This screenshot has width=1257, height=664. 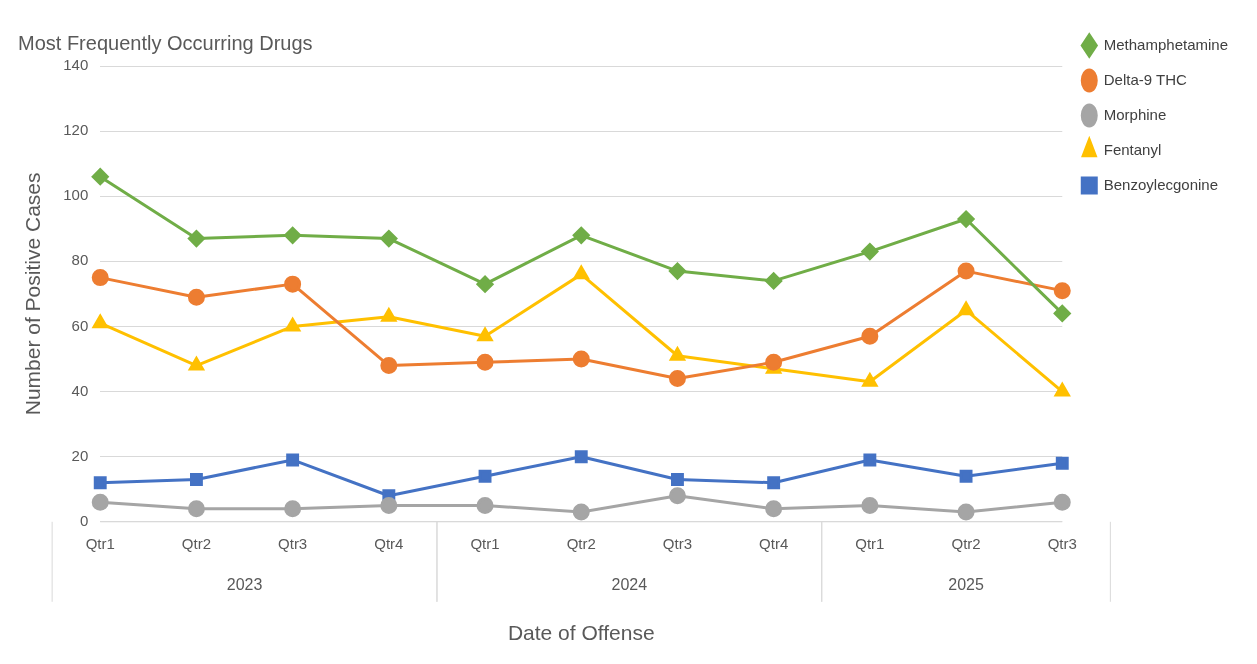 I want to click on y-tick-label: 0, so click(x=84, y=520).